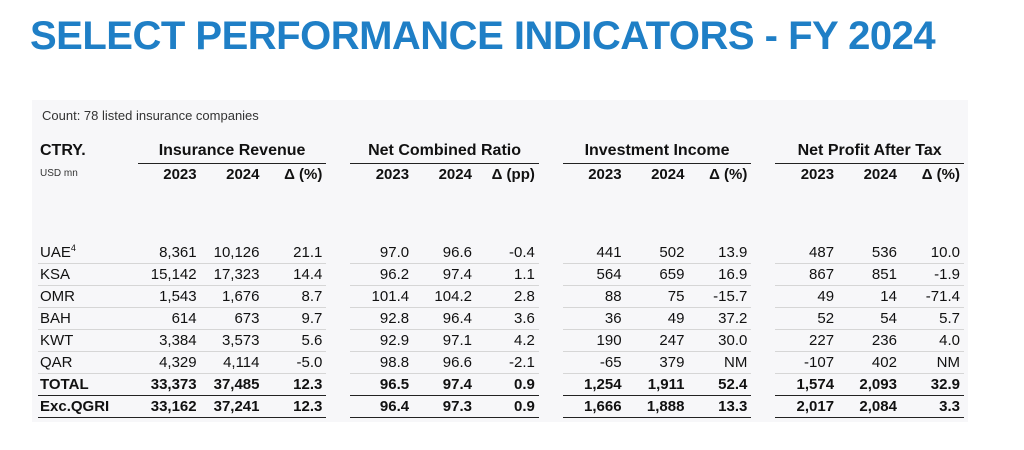  I want to click on cell-value: 96.4, so click(444, 318).